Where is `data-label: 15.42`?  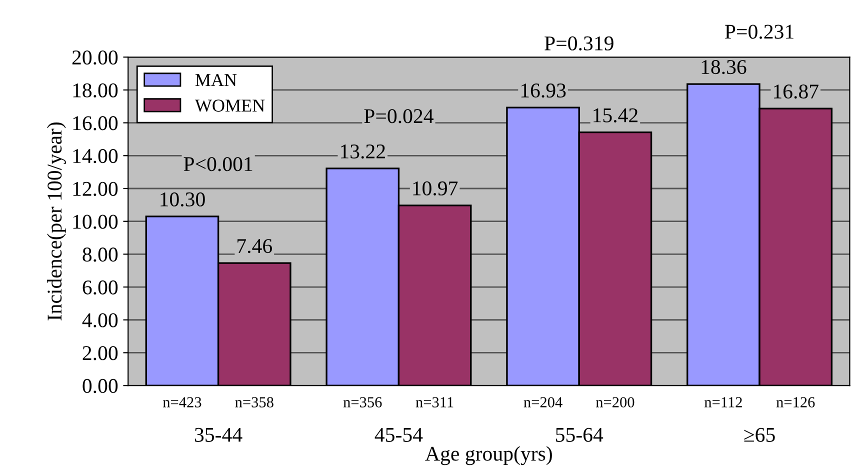 data-label: 15.42 is located at coordinates (616, 115).